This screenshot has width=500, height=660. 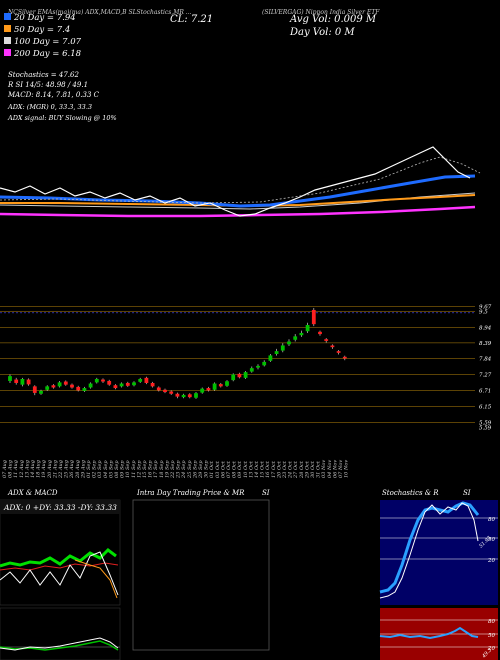 What do you see at coordinates (229, 469) in the screenshot?
I see `date-label: 07 Oct` at bounding box center [229, 469].